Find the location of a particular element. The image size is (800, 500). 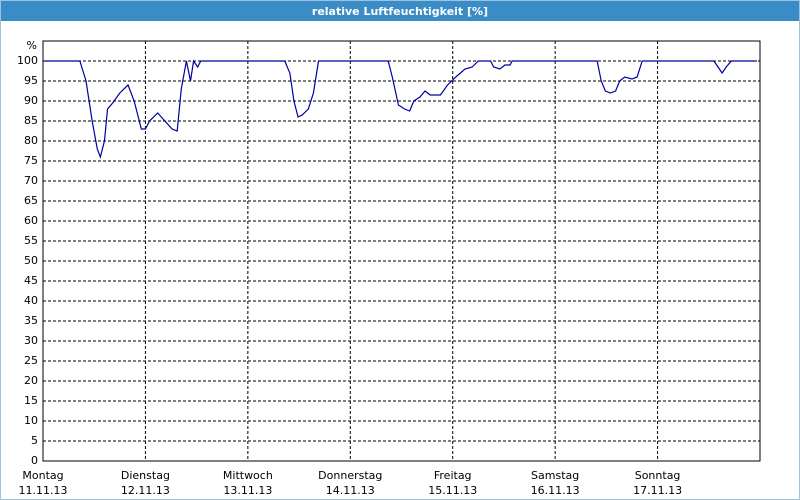

y-tick-label: 40 is located at coordinates (31, 300).